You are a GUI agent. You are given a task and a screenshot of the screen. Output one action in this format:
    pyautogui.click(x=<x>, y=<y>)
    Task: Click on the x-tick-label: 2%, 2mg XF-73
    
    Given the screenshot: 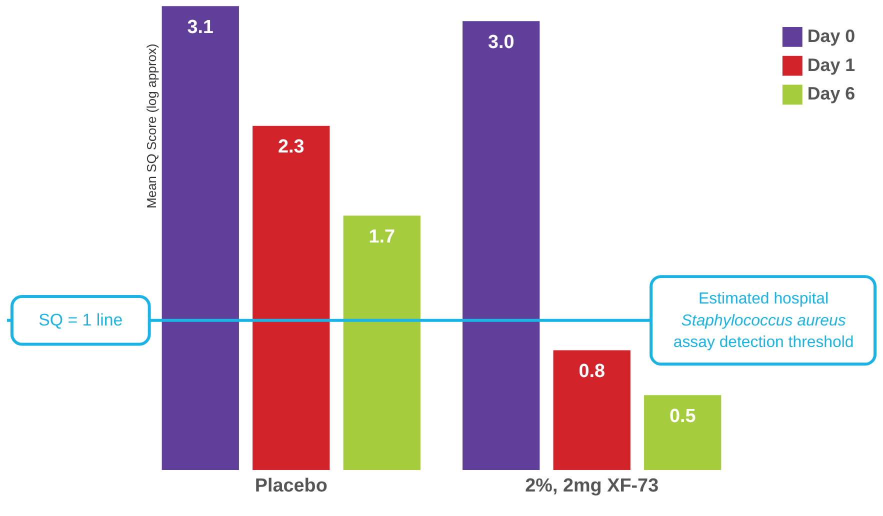 What is the action you would take?
    pyautogui.click(x=592, y=485)
    